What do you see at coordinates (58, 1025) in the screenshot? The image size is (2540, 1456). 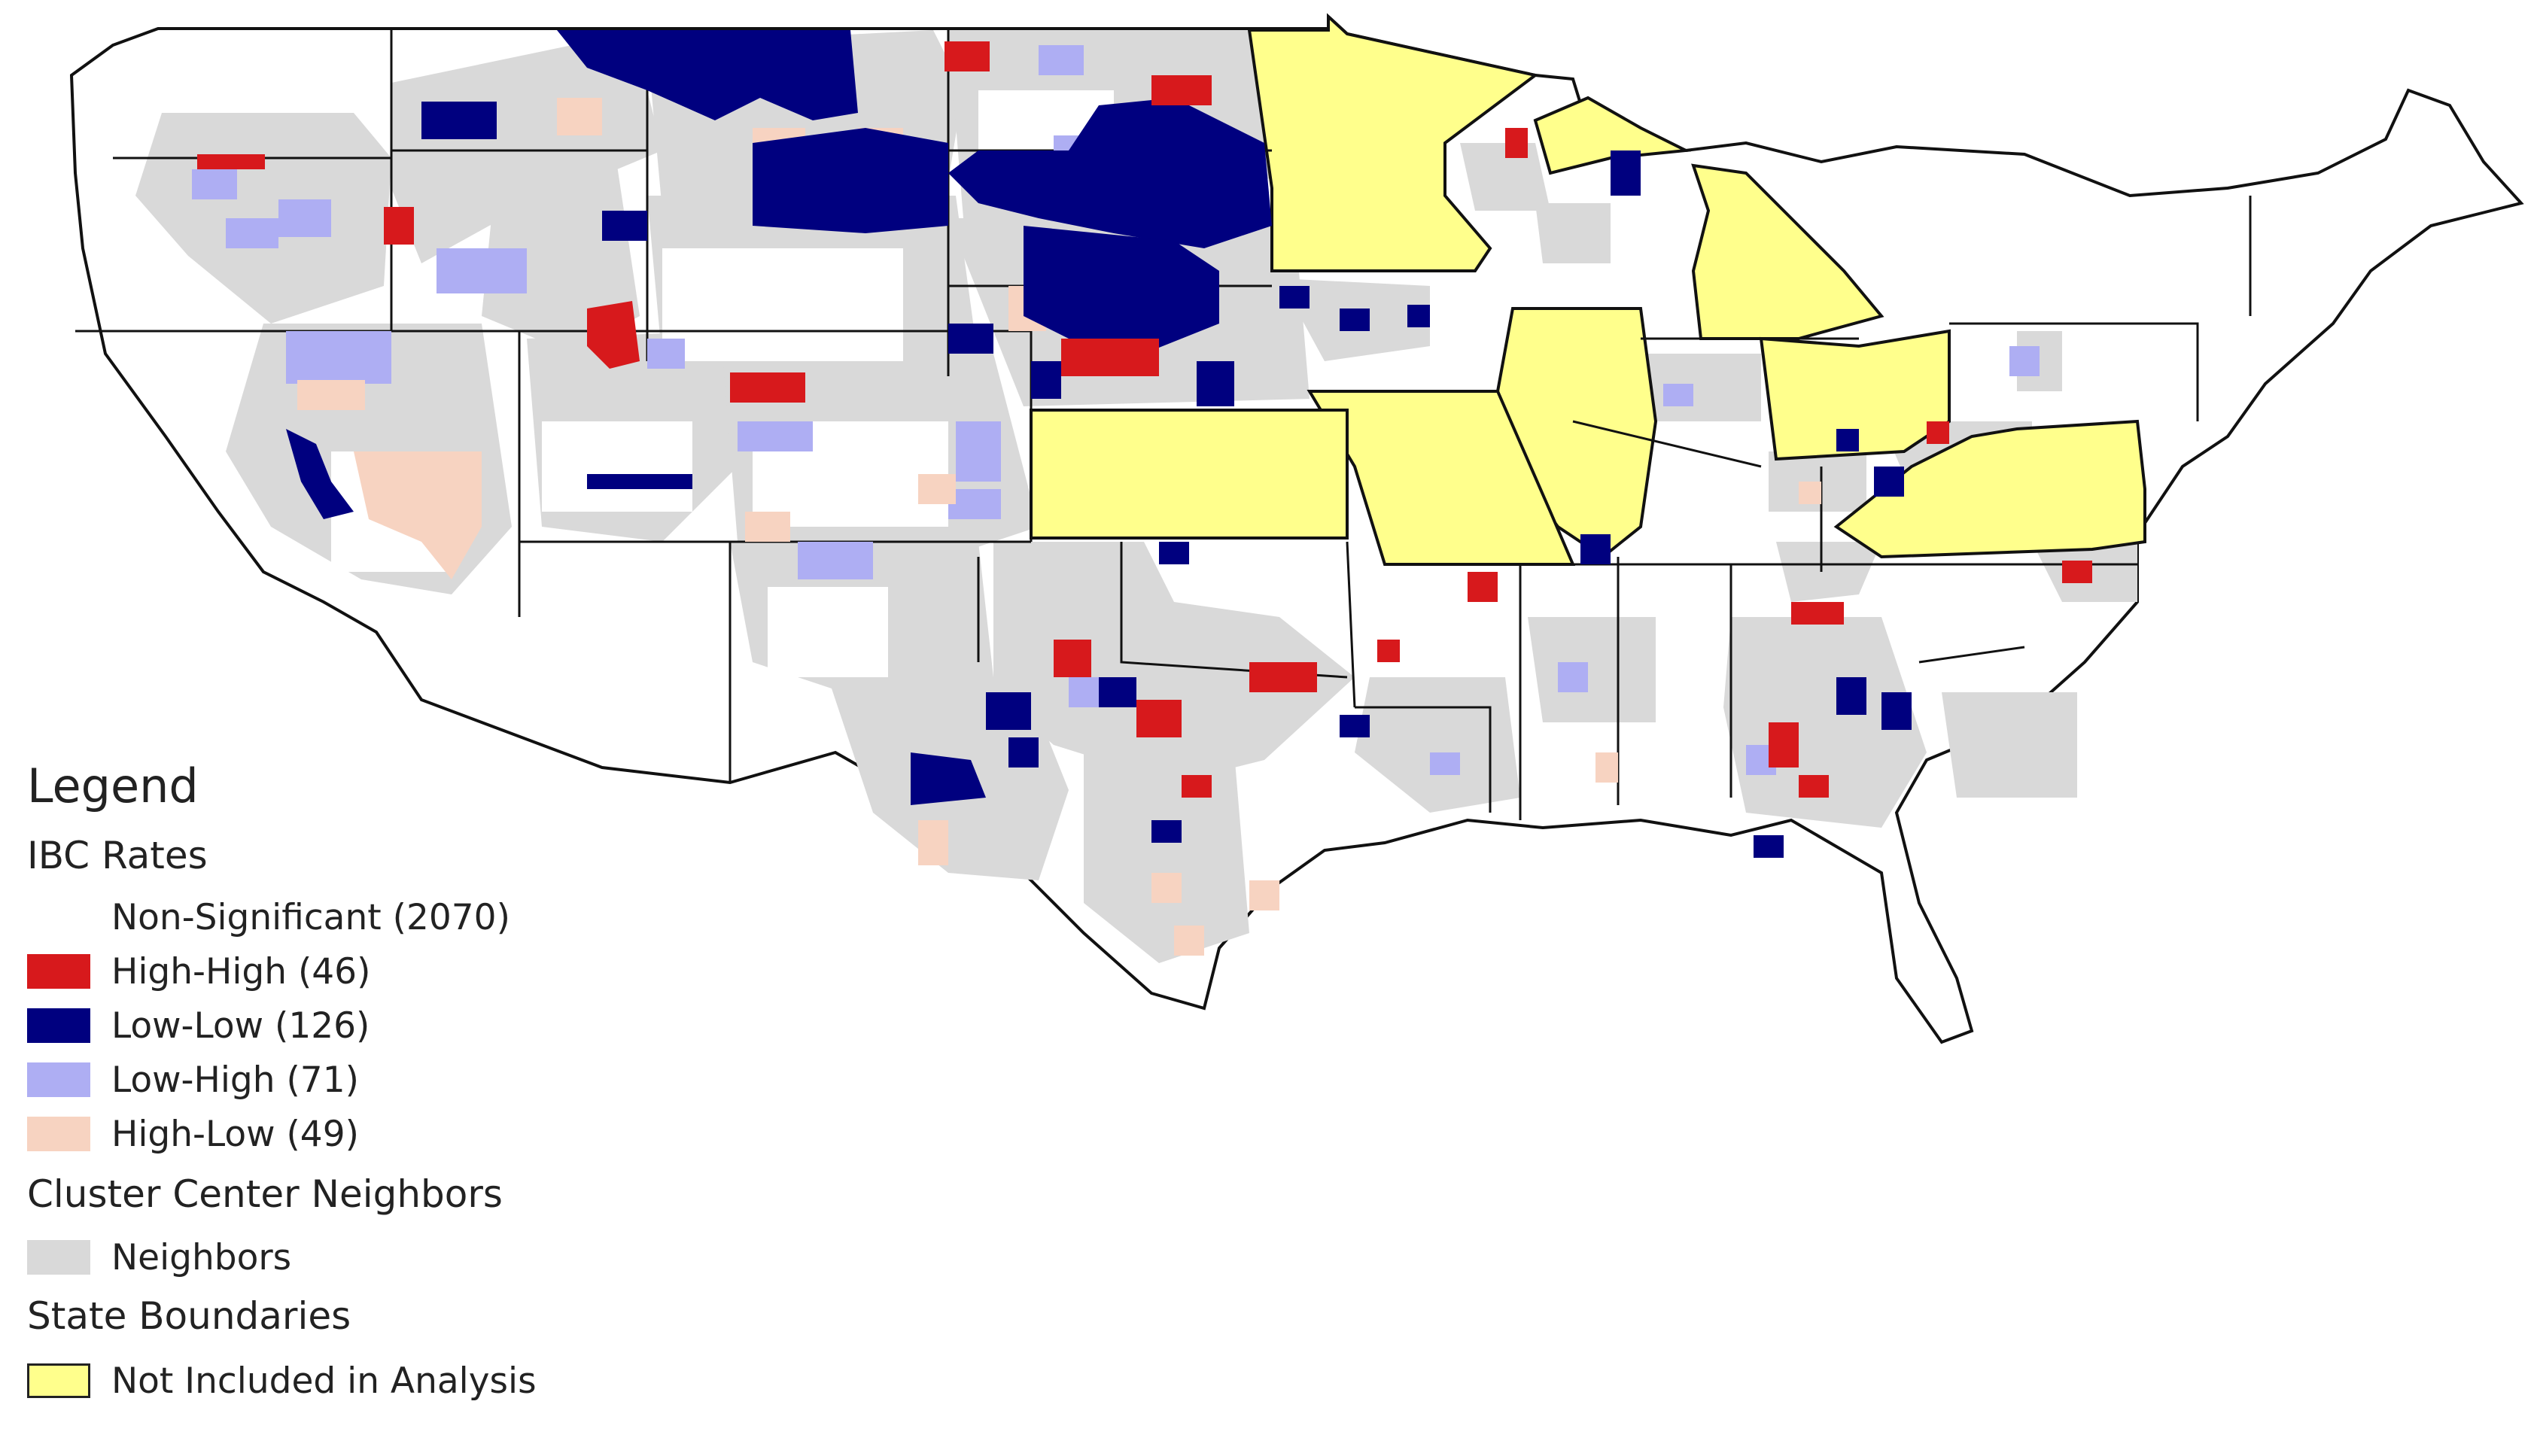 I see `legend-swatch-low-low` at bounding box center [58, 1025].